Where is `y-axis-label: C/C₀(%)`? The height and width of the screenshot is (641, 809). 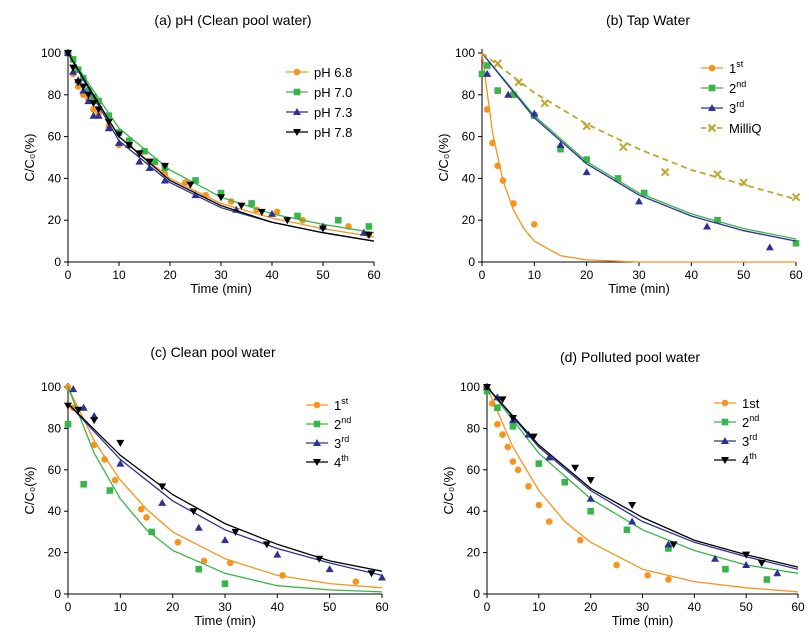 y-axis-label: C/C₀(%) is located at coordinates (443, 157).